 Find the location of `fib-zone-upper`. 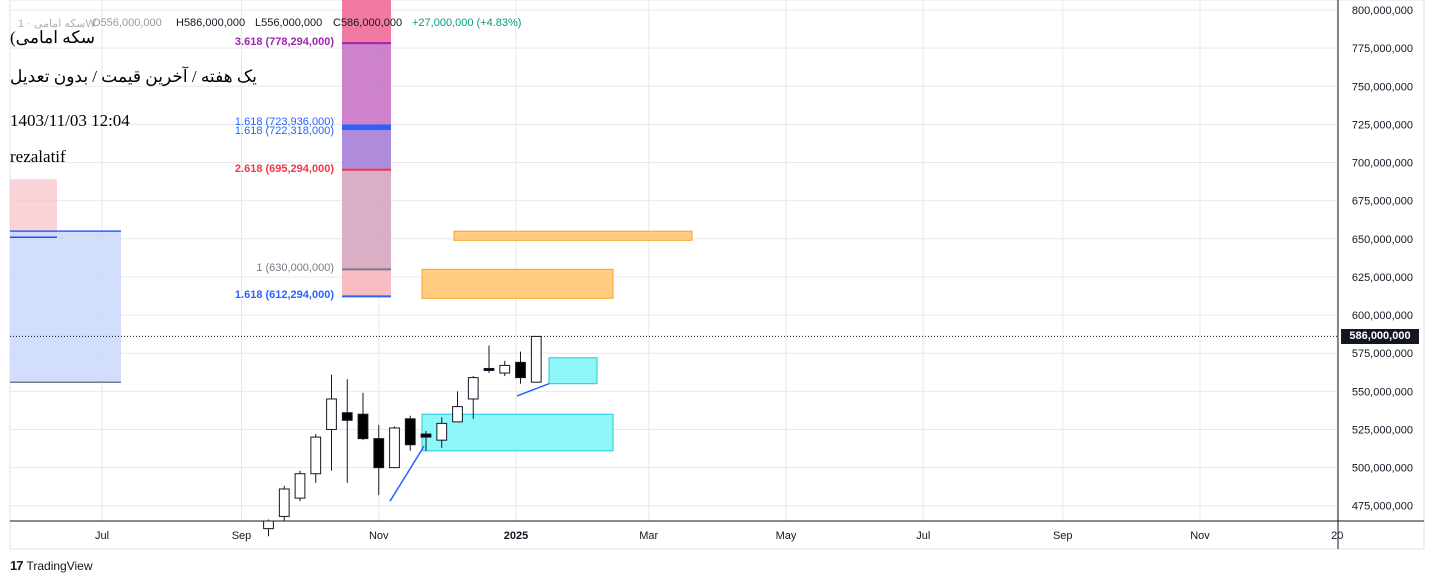

fib-zone-upper is located at coordinates (366, 85).